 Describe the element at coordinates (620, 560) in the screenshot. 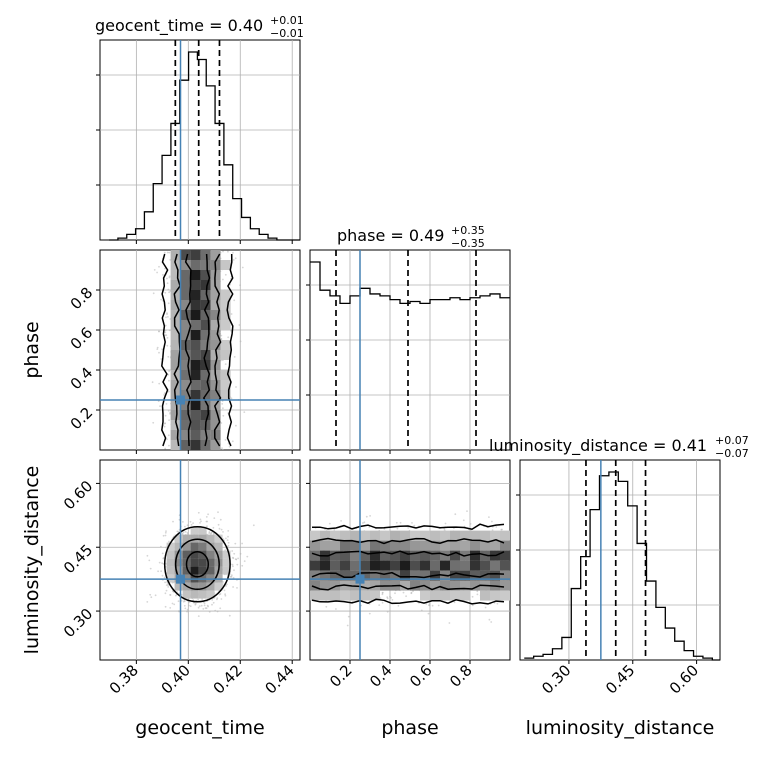

I see `panel-lumdist-hist` at that location.